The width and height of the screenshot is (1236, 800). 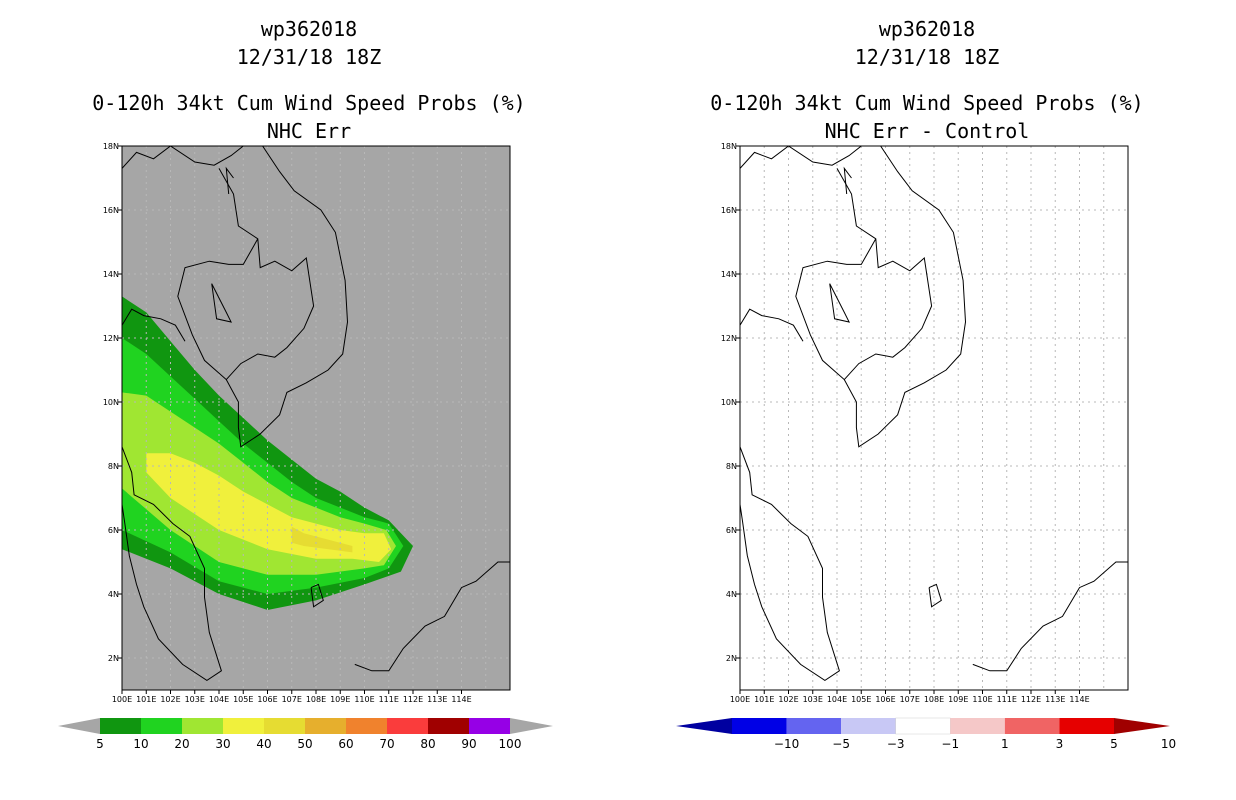 What do you see at coordinates (309, 57) in the screenshot?
I see `left-date: 12/31/18 18Z` at bounding box center [309, 57].